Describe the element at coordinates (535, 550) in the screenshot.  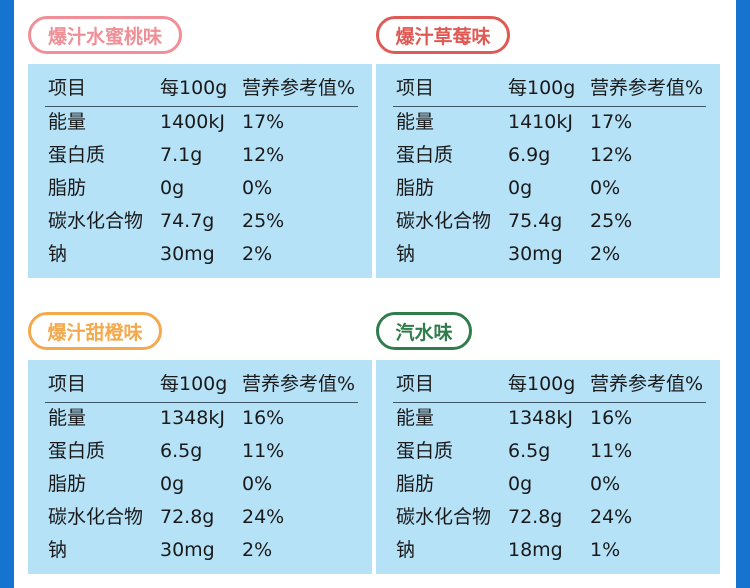
I see `per100g-value: 18mg` at that location.